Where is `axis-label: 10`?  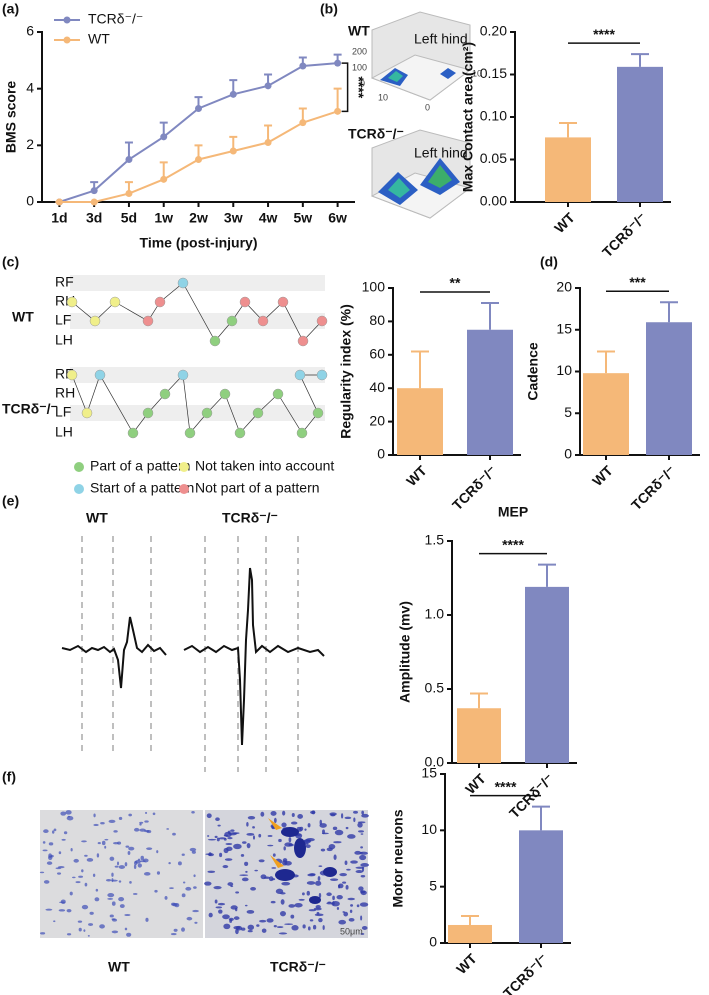 axis-label: 10 is located at coordinates (383, 97).